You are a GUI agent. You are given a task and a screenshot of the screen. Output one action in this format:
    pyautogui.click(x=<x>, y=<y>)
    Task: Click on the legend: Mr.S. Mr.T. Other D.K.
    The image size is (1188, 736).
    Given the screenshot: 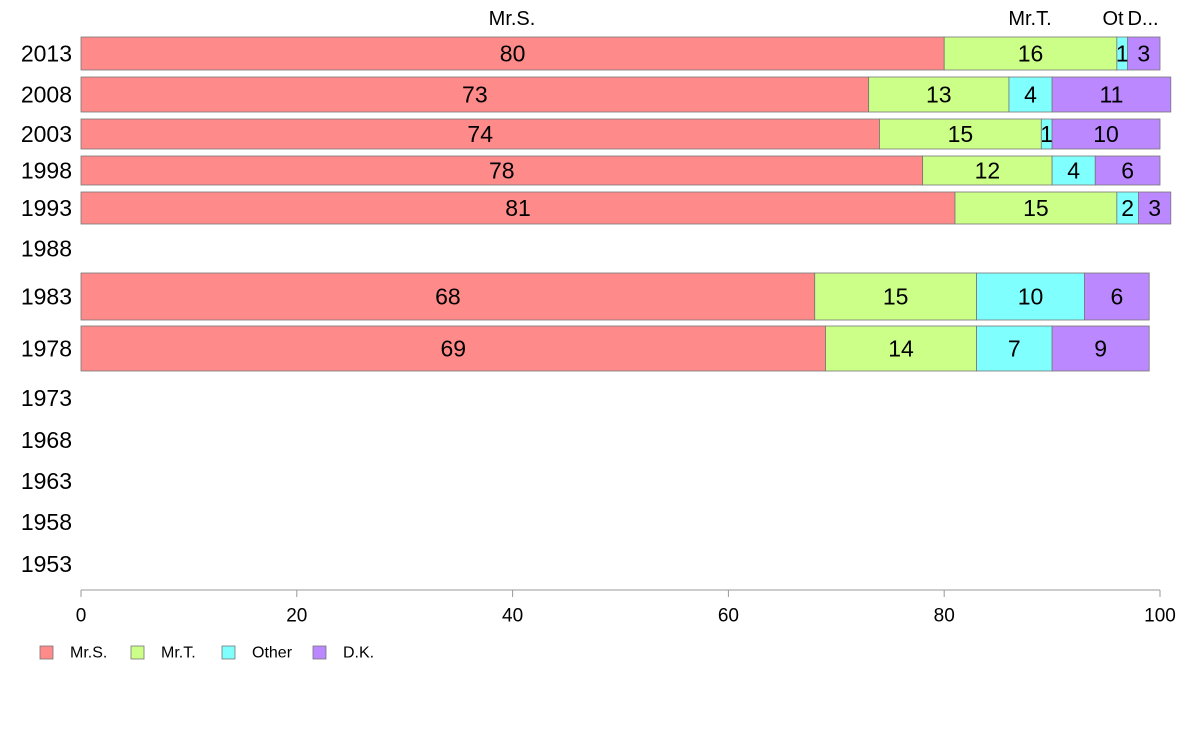 What is the action you would take?
    pyautogui.click(x=206, y=653)
    